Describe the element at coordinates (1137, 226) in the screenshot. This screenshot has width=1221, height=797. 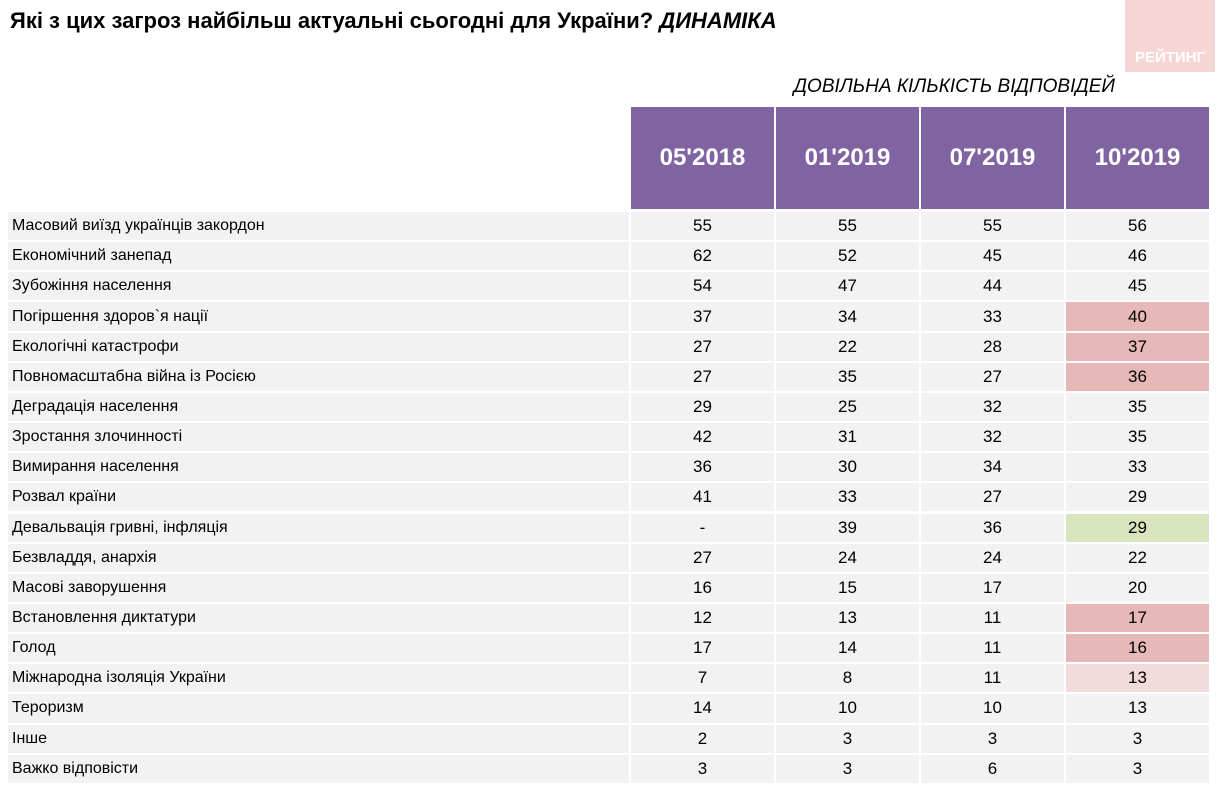
I see `value-cell: 56` at that location.